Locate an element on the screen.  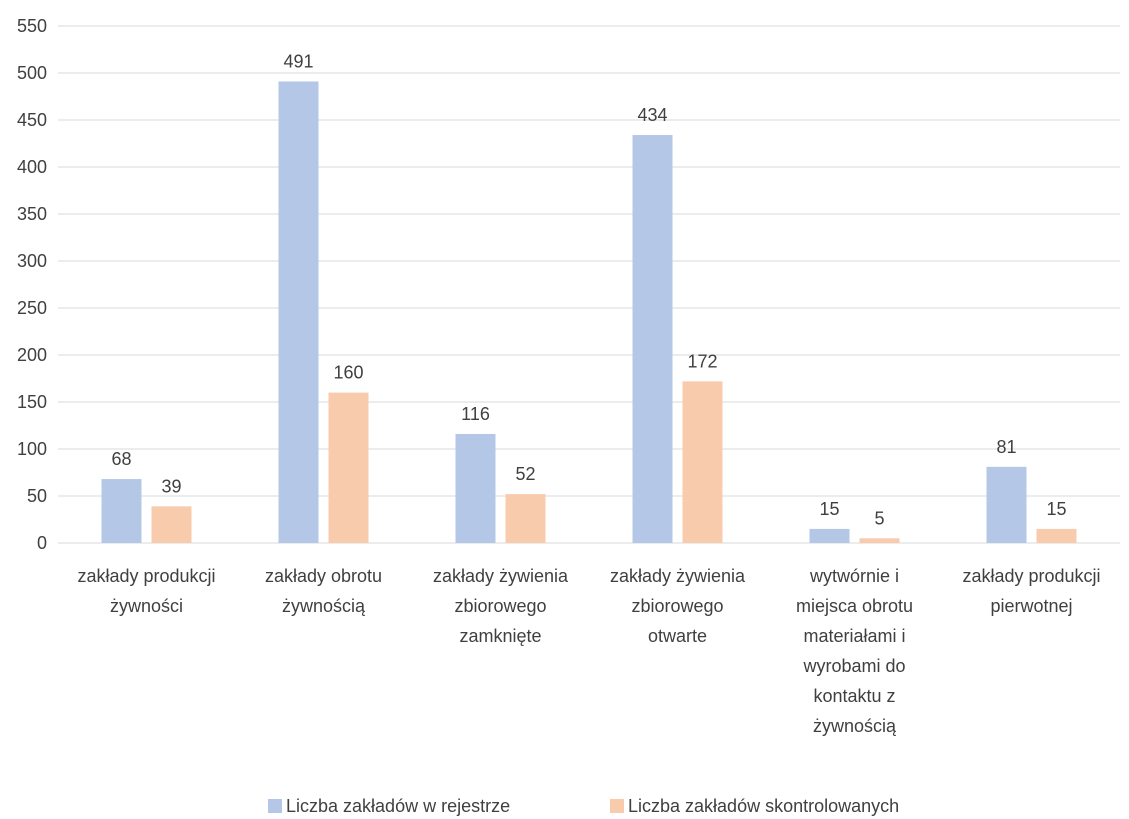
data-label: 491 is located at coordinates (298, 61).